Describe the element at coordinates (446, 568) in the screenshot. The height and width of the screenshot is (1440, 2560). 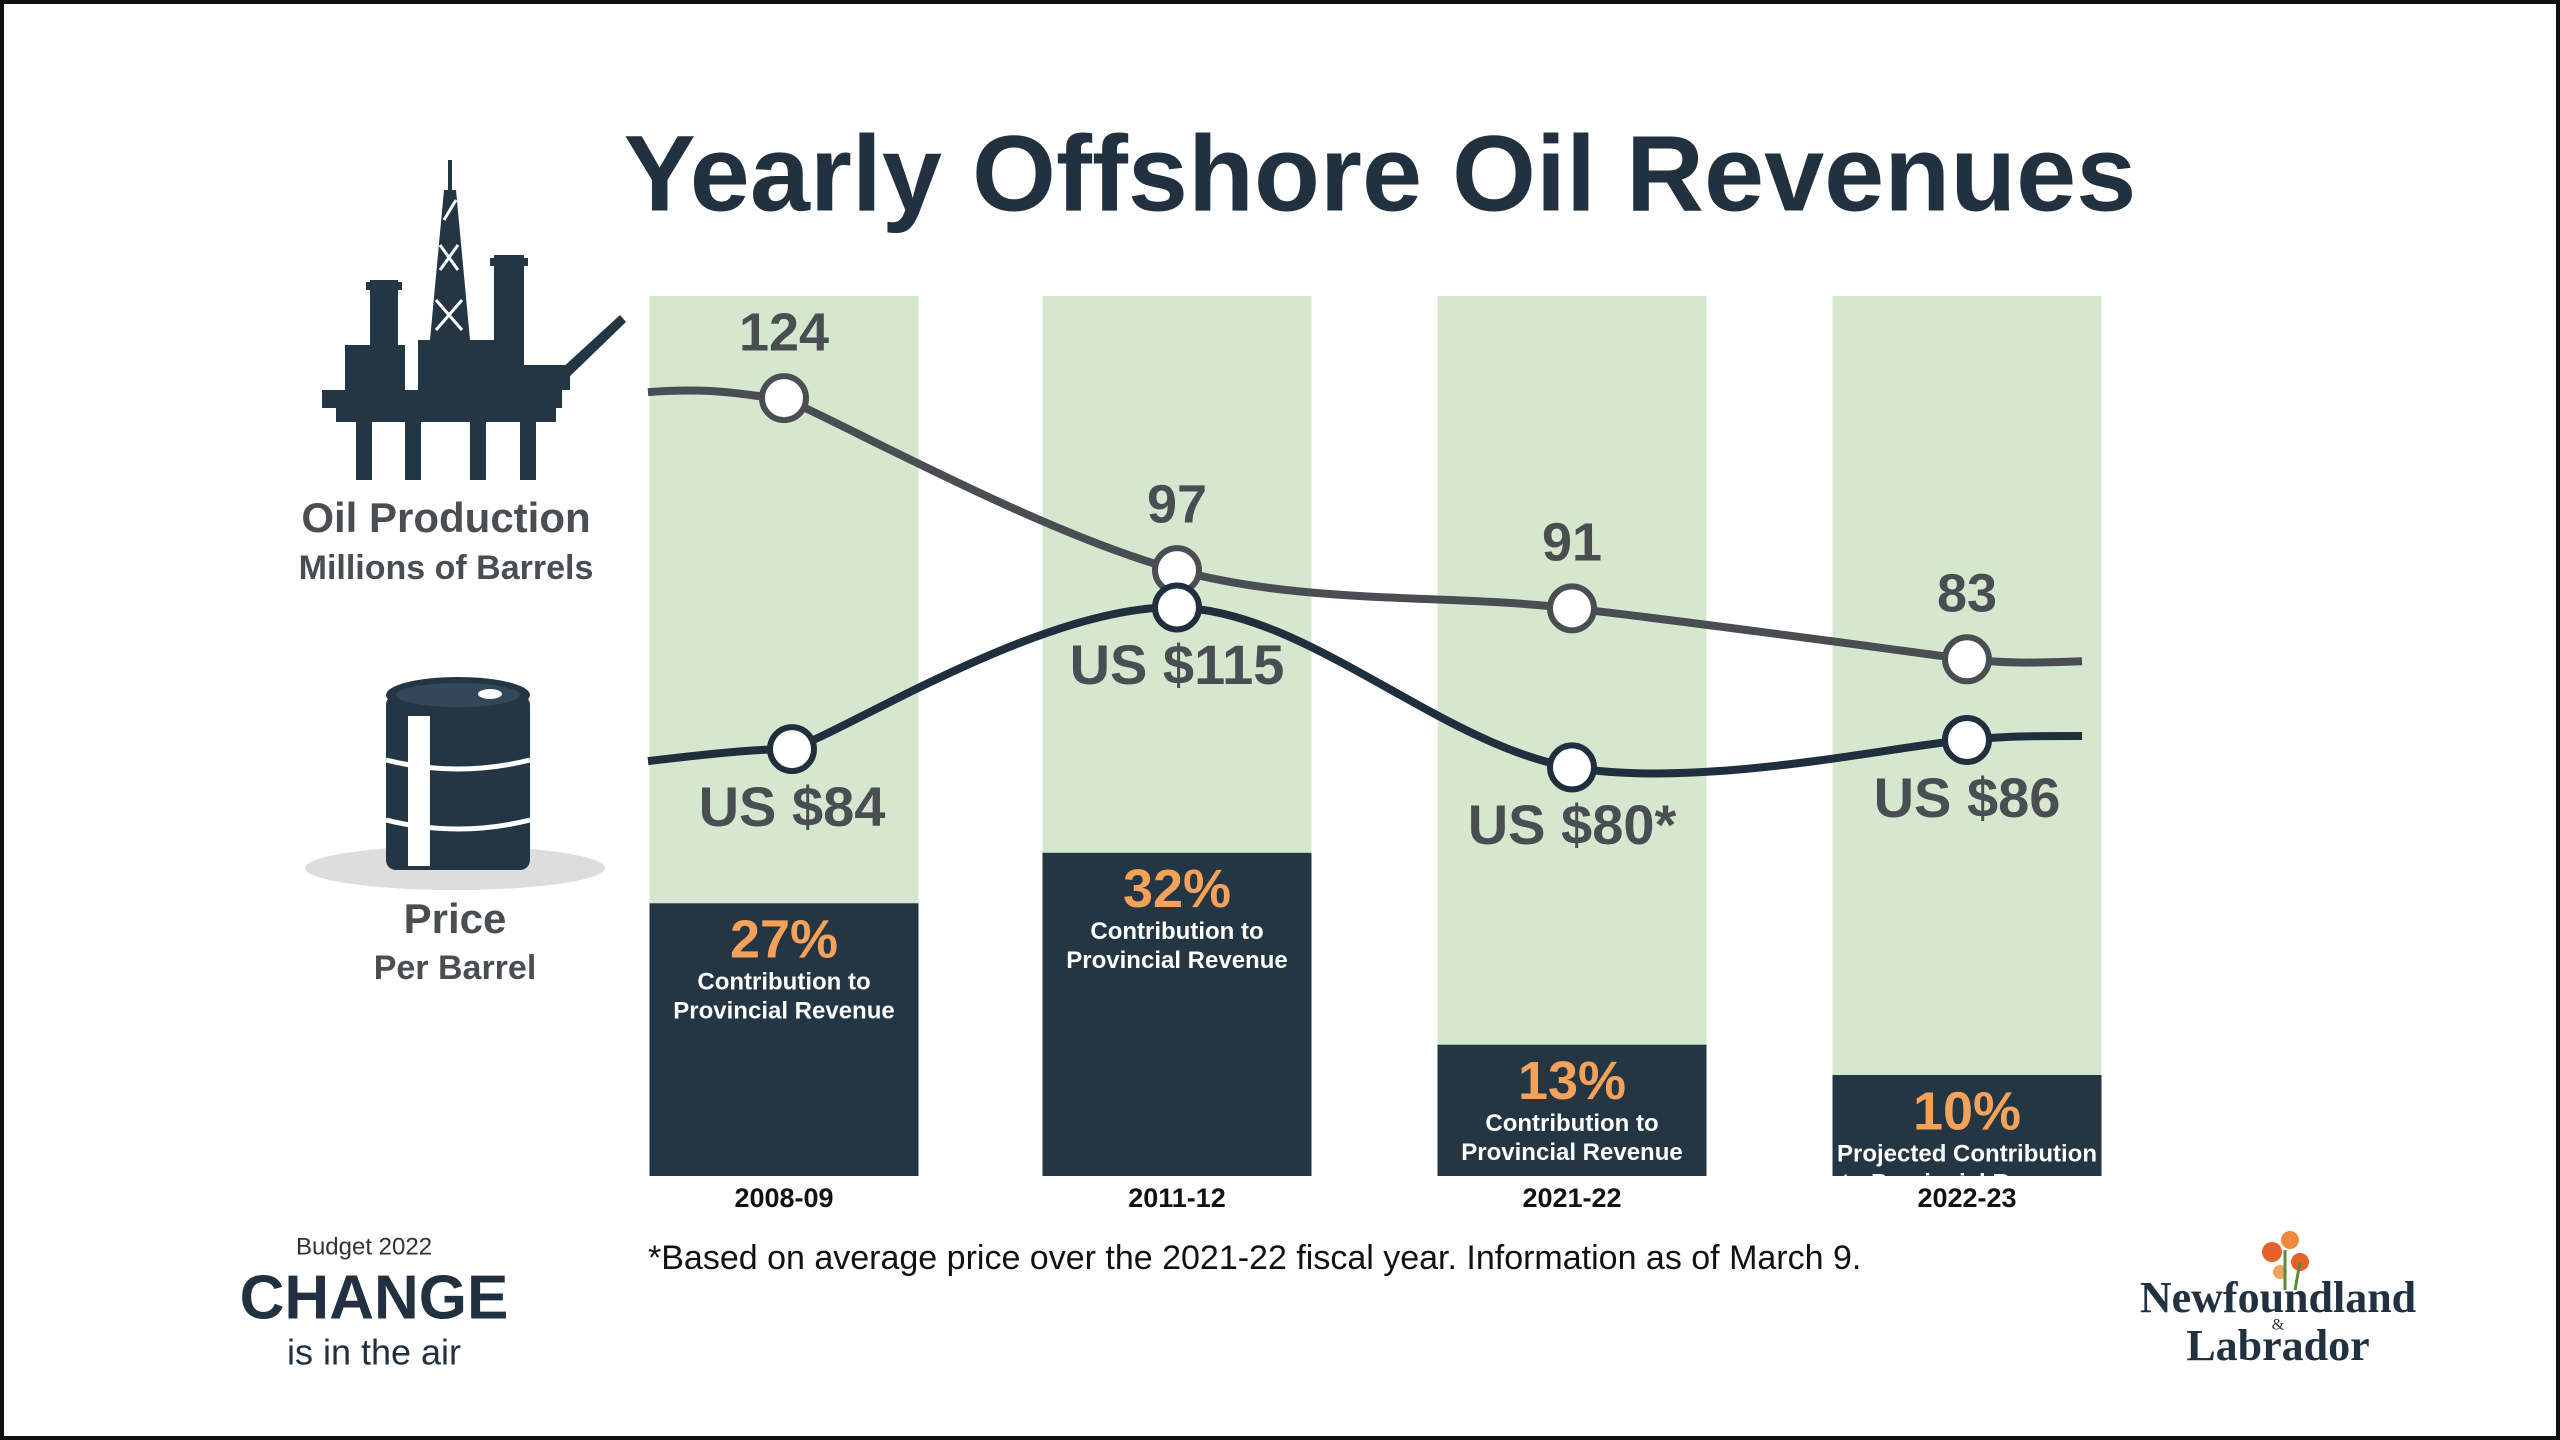
I see `production-legend-unit: Millions of Barrels` at that location.